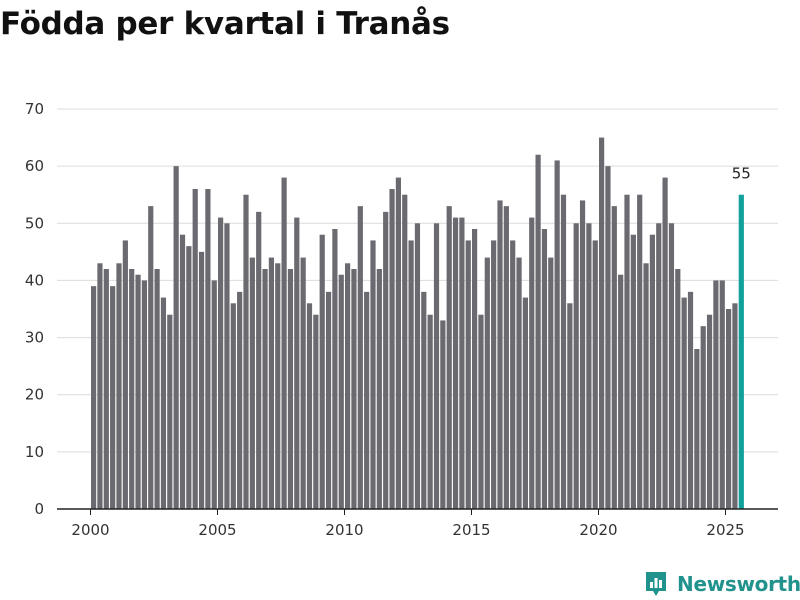 The image size is (800, 600). What do you see at coordinates (39, 509) in the screenshot?
I see `y-tick-label: 0` at bounding box center [39, 509].